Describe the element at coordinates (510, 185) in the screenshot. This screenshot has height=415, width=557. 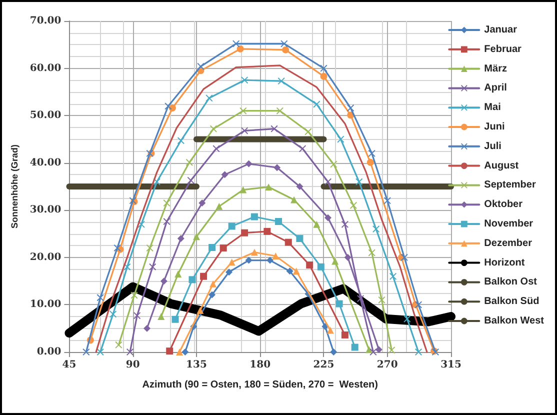
I see `legend-label: September` at that location.